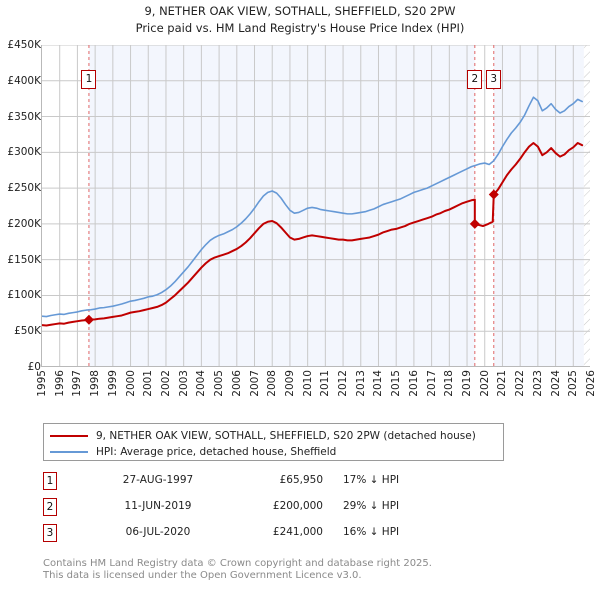 This screenshot has width=600, height=590. What do you see at coordinates (69, 451) in the screenshot?
I see `legend-swatch-hpi-icon` at bounding box center [69, 451].